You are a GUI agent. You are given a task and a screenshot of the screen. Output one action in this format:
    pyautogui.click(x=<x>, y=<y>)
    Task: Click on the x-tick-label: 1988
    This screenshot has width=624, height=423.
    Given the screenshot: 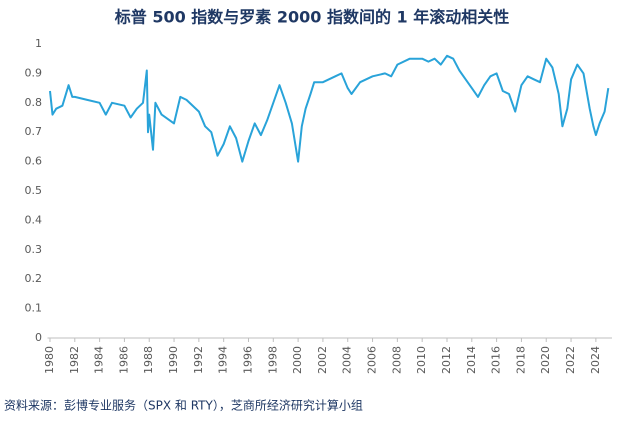 What is the action you would take?
    pyautogui.click(x=148, y=360)
    